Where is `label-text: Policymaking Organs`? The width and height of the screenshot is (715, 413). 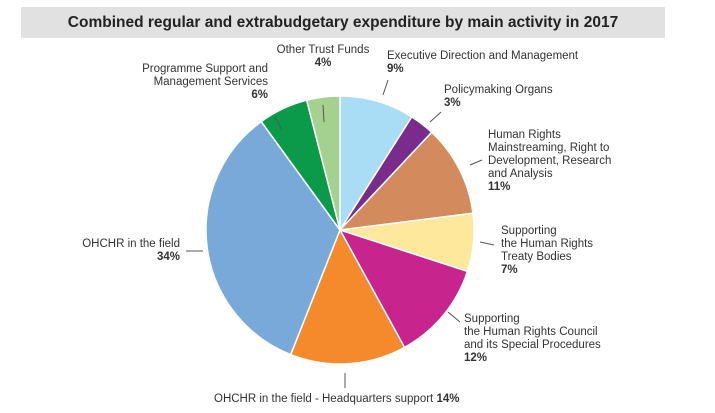
label-text: Policymaking Organs is located at coordinates (498, 90).